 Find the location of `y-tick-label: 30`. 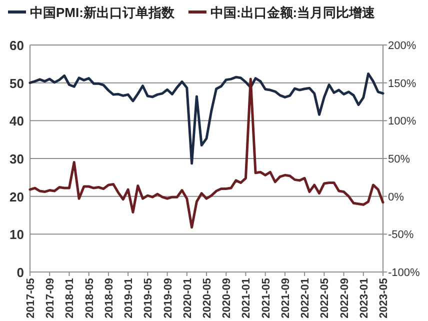

y-tick-label: 30 is located at coordinates (17, 159).